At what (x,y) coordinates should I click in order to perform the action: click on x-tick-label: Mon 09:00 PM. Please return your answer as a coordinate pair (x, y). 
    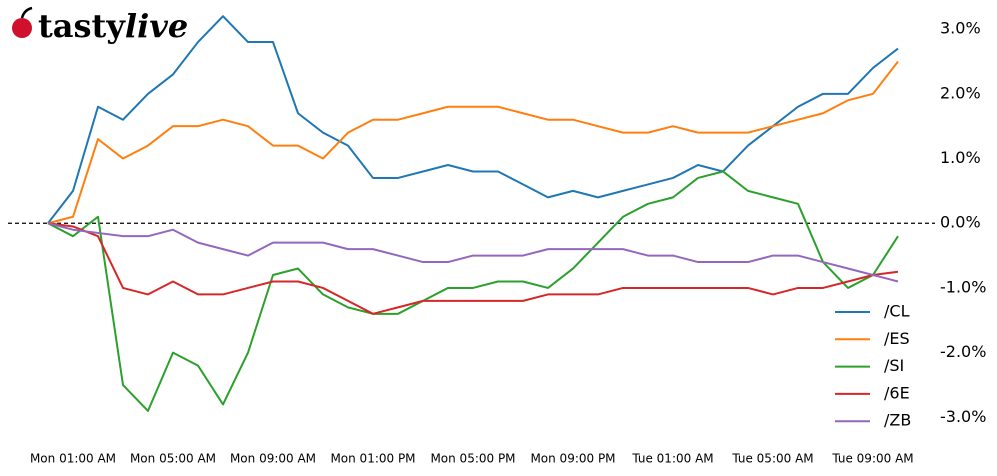
    Looking at the image, I should click on (572, 459).